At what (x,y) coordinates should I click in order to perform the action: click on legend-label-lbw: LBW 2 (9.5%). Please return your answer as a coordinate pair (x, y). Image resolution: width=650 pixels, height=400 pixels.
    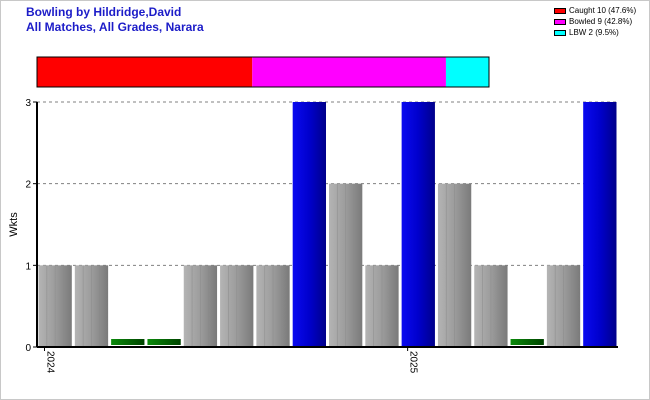
    Looking at the image, I should click on (594, 32).